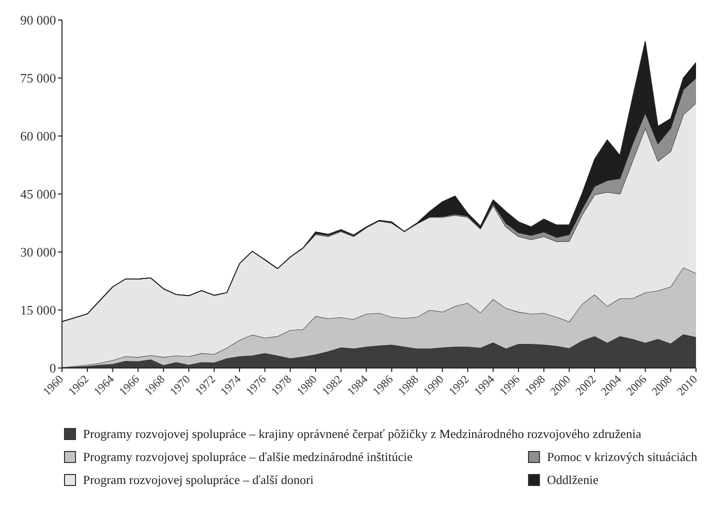 The height and width of the screenshot is (513, 706). I want to click on legend-label: Pomoc v krizových situáciách, so click(622, 457).